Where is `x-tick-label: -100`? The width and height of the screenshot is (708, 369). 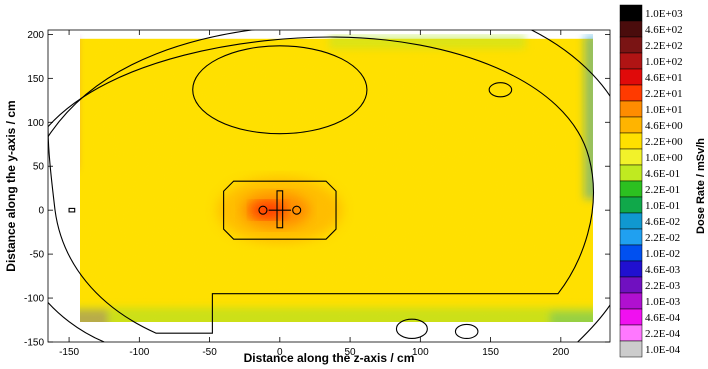
x-tick-label: -100 is located at coordinates (139, 352).